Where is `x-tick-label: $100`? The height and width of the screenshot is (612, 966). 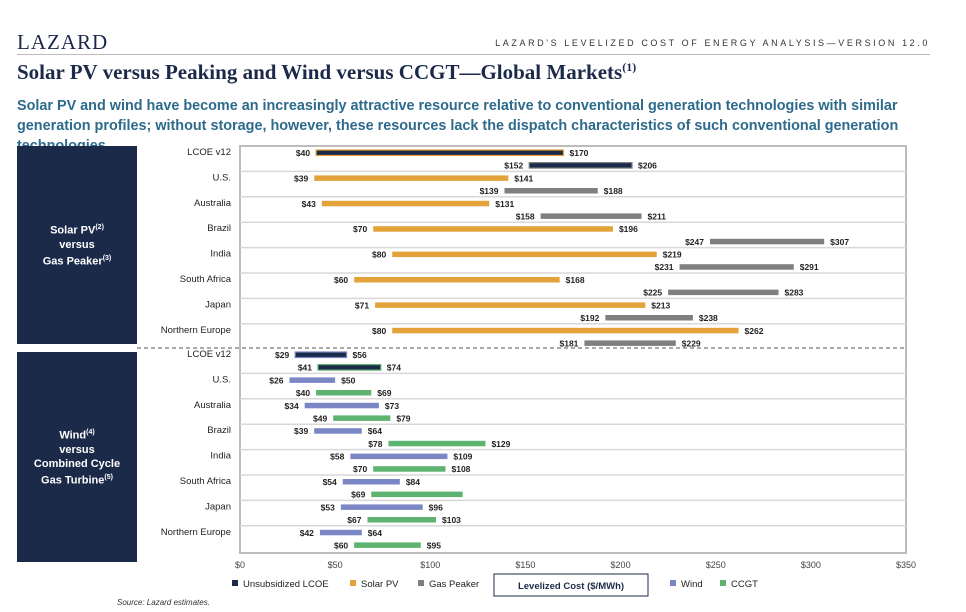 x-tick-label: $100 is located at coordinates (430, 565).